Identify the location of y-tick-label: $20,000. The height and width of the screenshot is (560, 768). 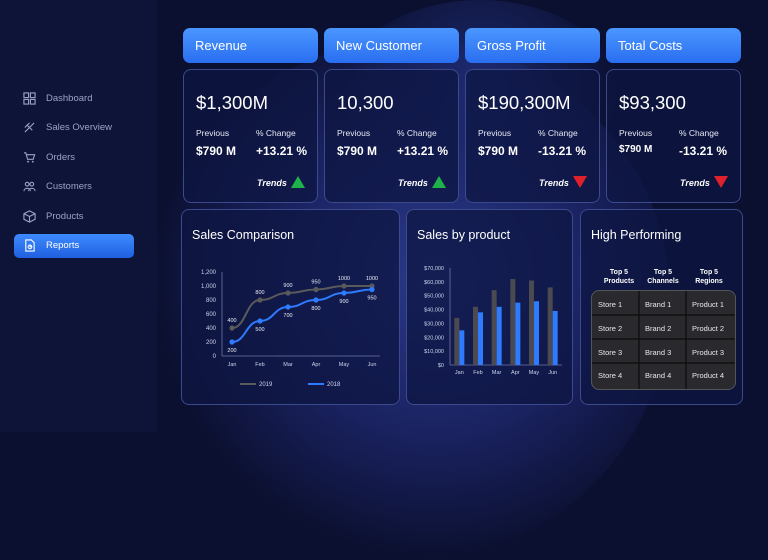
(434, 338).